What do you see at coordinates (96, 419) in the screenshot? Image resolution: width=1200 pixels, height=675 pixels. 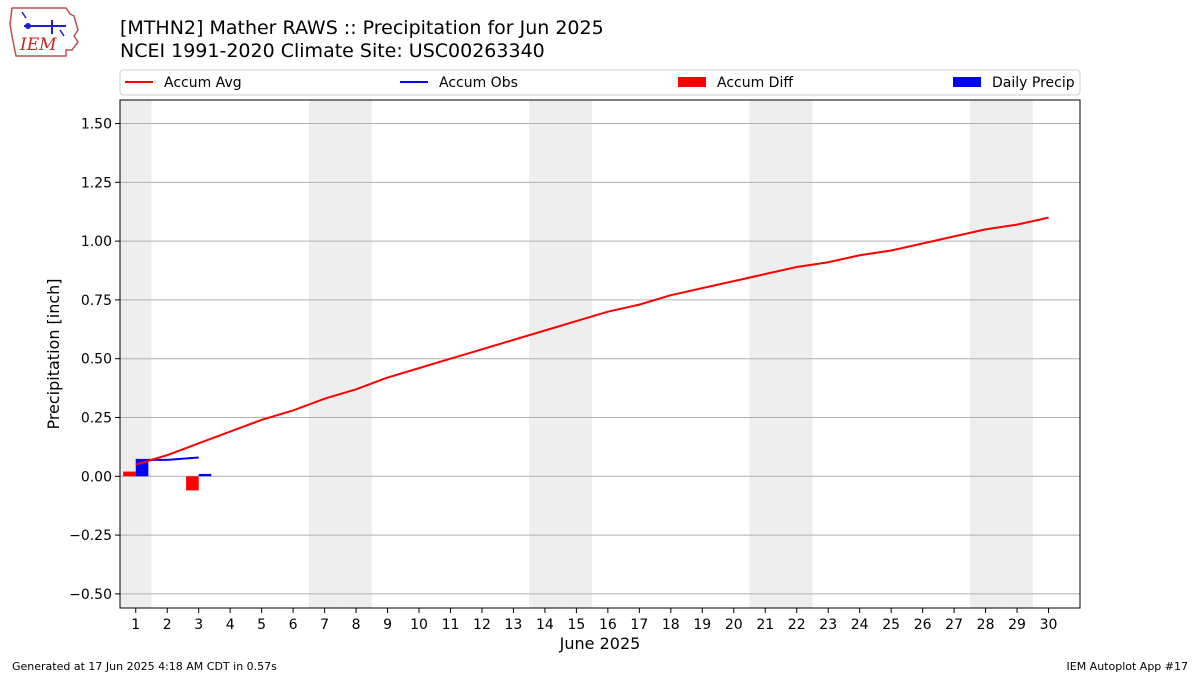 I see `y-tick-label: 0.25` at bounding box center [96, 419].